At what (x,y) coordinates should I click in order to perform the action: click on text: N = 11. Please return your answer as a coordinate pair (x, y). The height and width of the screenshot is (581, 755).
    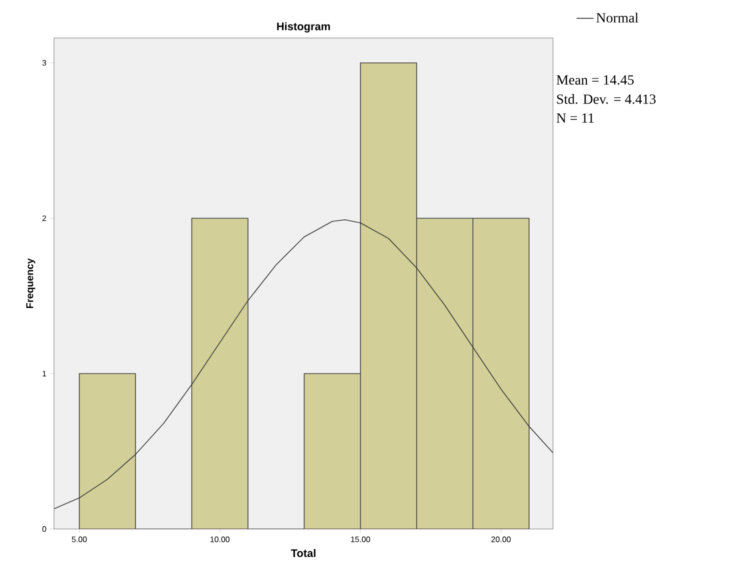
    Looking at the image, I should click on (575, 118).